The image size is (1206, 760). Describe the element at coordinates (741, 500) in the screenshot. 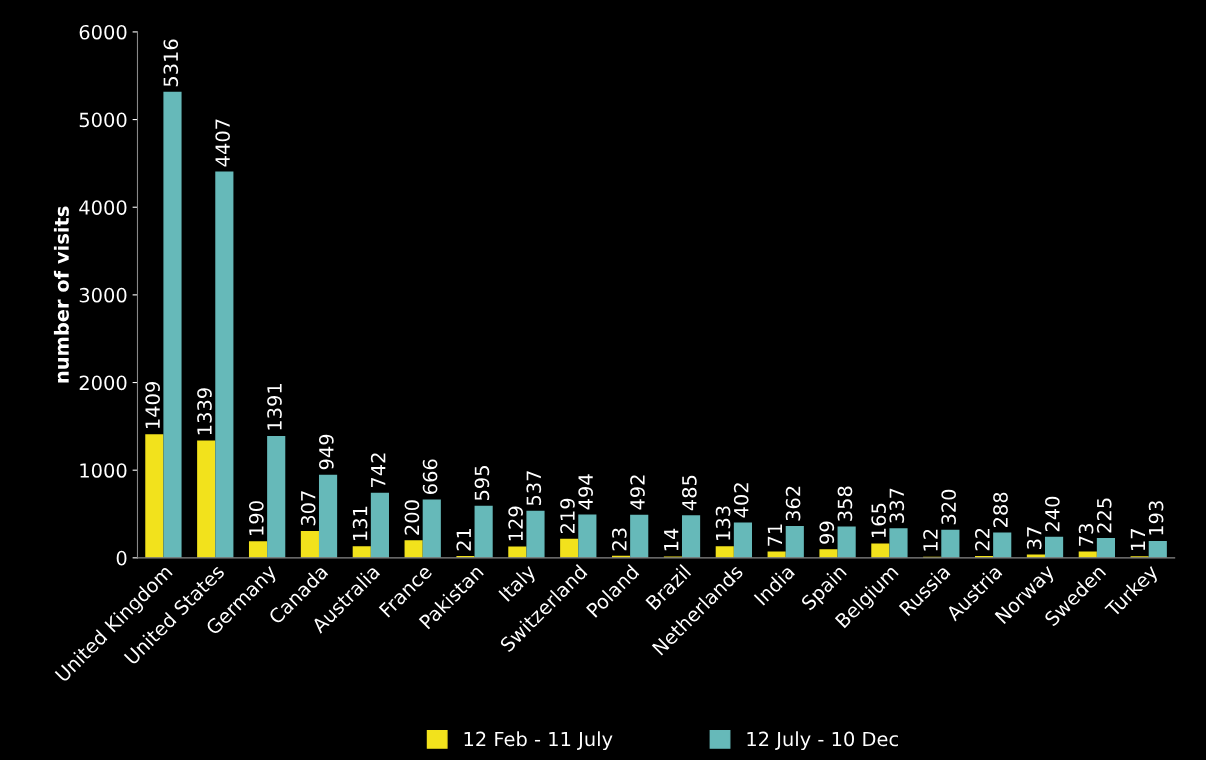

I see `data-label: 402` at that location.